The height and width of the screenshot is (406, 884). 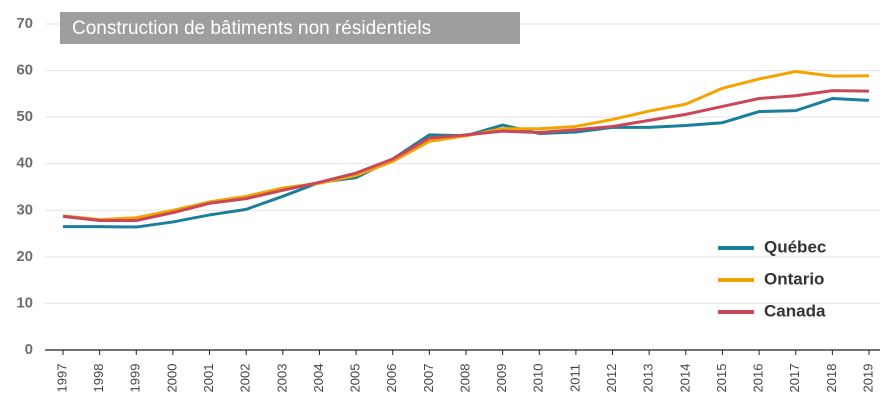 I want to click on x-tick-label: 2017, so click(x=794, y=378).